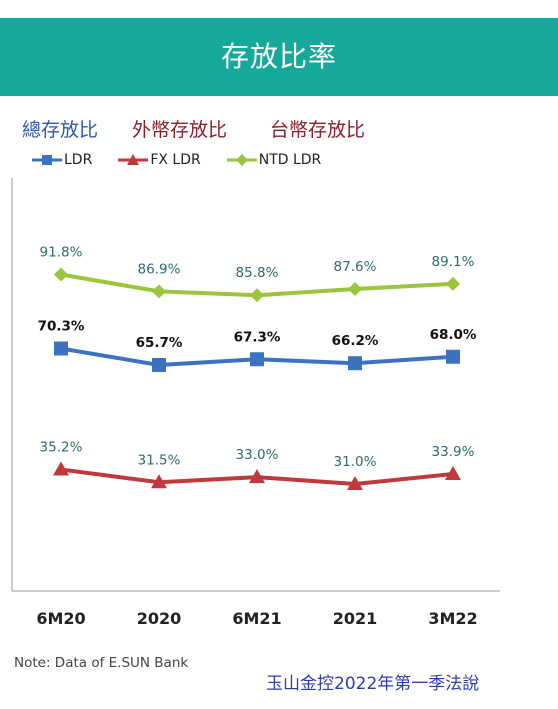 This screenshot has width=558, height=709. What do you see at coordinates (257, 455) in the screenshot?
I see `data-label-fx-ldr-2: 33.0%` at bounding box center [257, 455].